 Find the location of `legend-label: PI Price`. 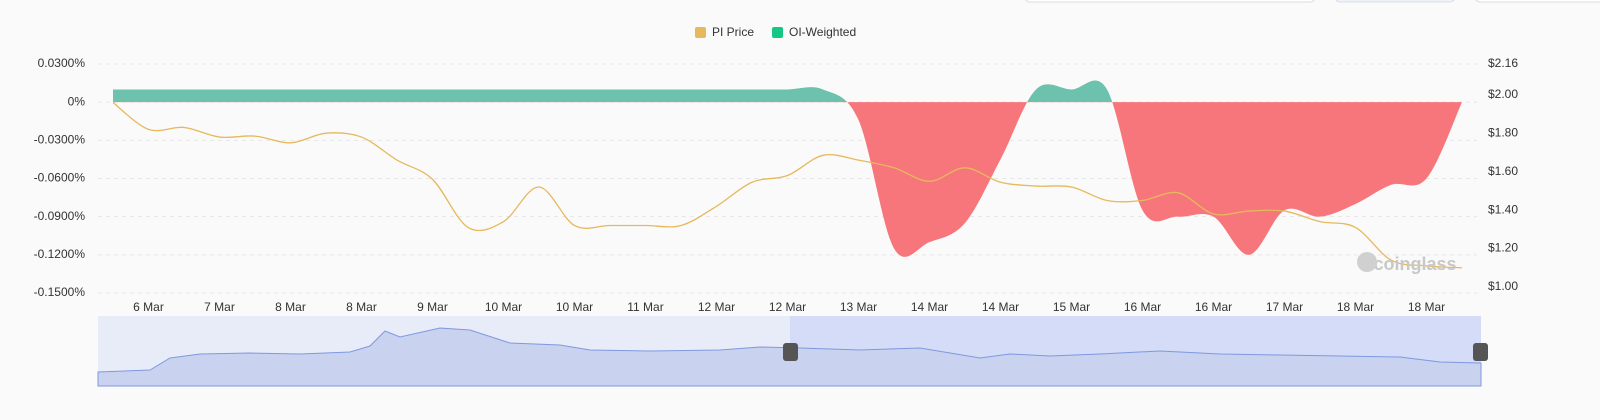

legend-label: PI Price is located at coordinates (733, 32).